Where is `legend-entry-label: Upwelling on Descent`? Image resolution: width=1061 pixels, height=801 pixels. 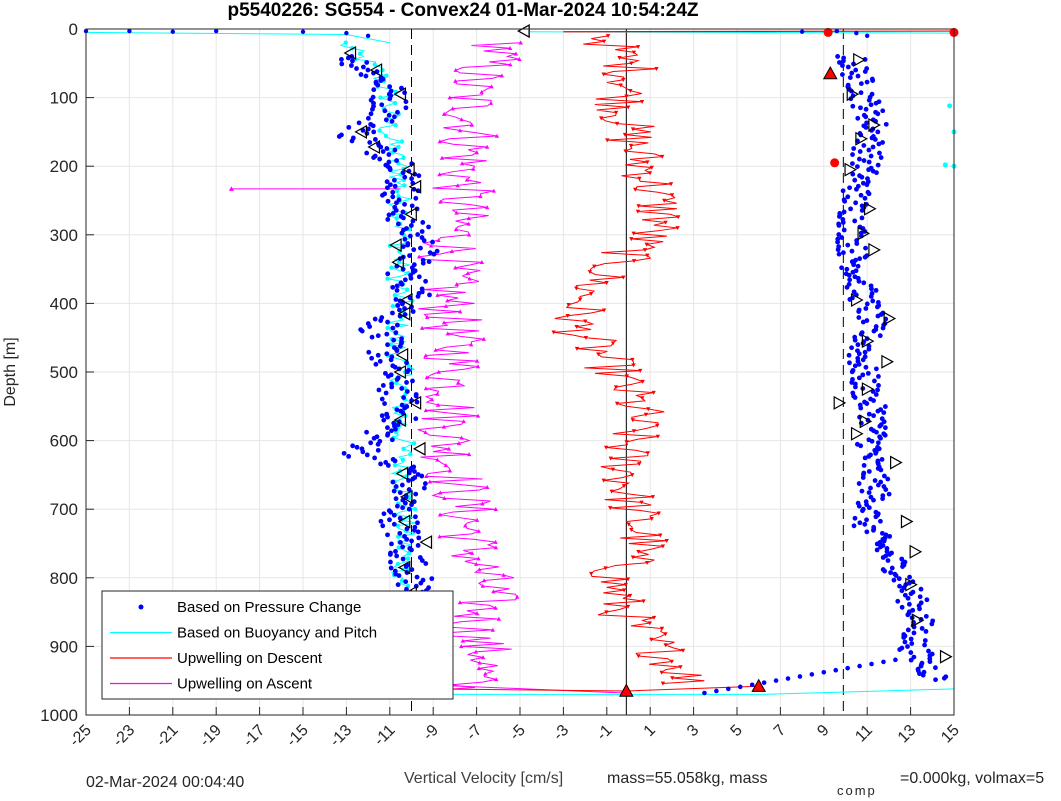
legend-entry-label: Upwelling on Descent is located at coordinates (250, 658).